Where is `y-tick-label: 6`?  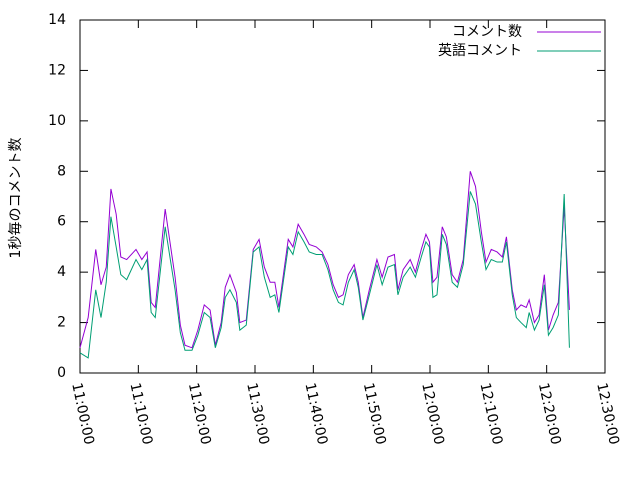 y-tick-label: 6 is located at coordinates (61, 222).